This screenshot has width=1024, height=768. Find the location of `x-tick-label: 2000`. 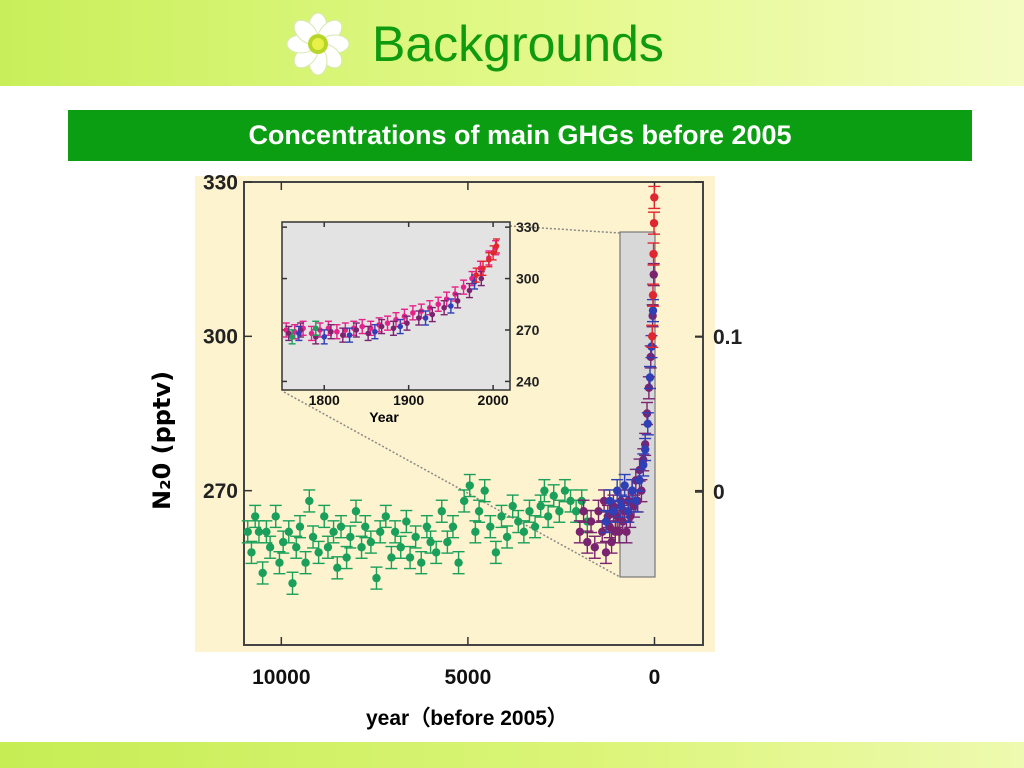

x-tick-label: 2000 is located at coordinates (493, 400).